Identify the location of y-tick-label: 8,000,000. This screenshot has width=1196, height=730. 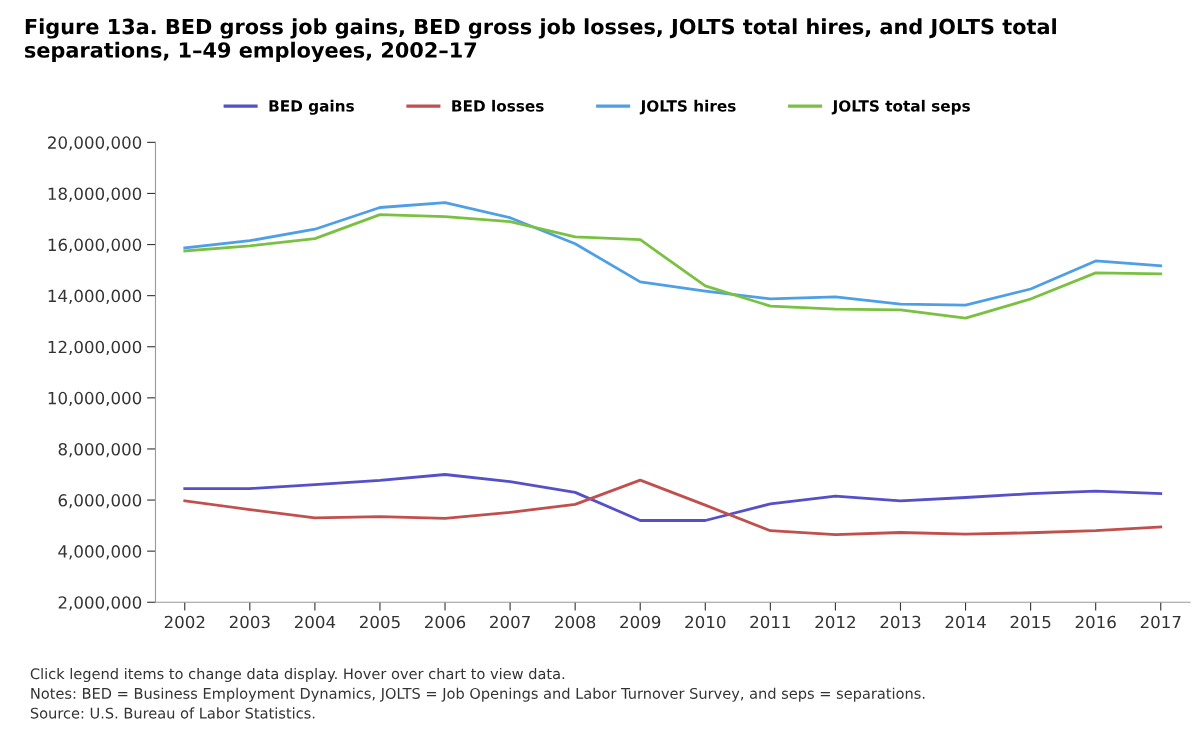
(100, 450).